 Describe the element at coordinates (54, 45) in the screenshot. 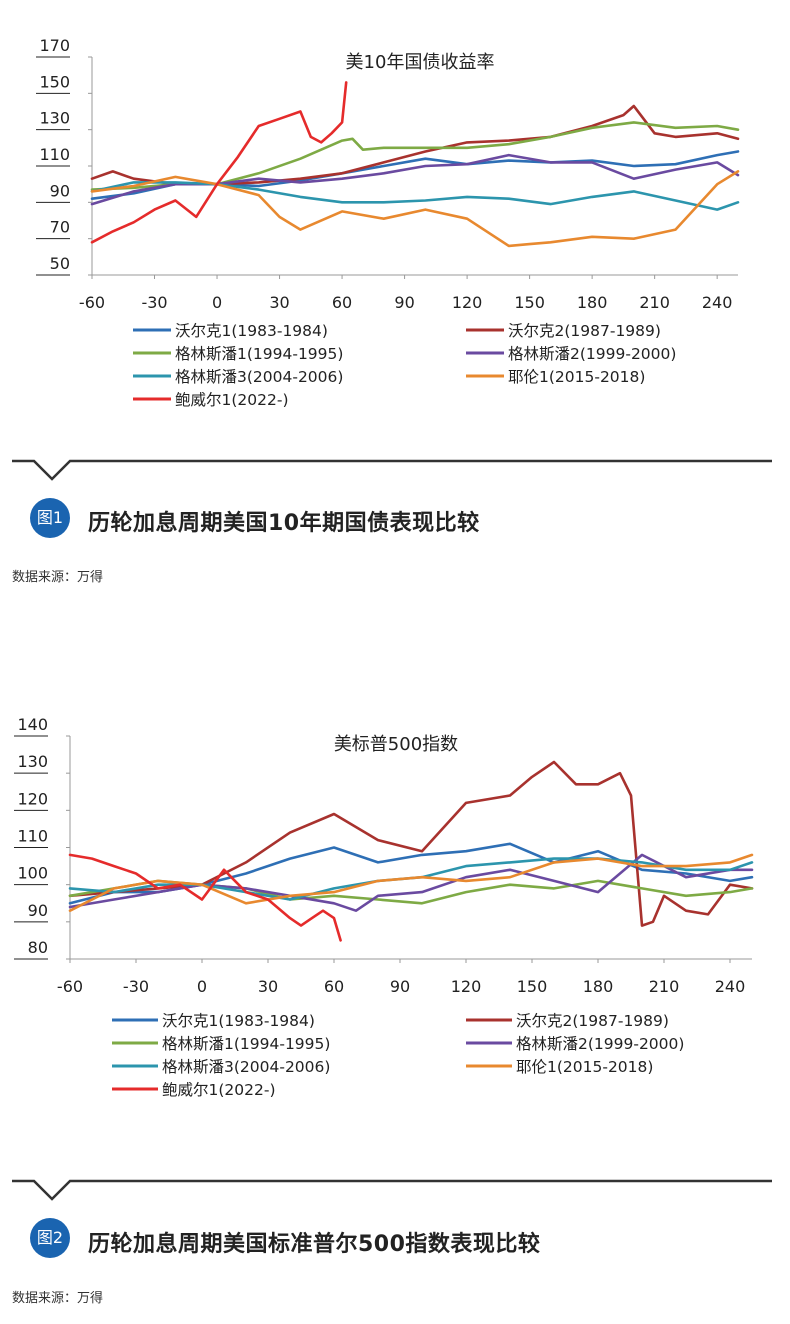

I see `y-tick-label: 170` at that location.